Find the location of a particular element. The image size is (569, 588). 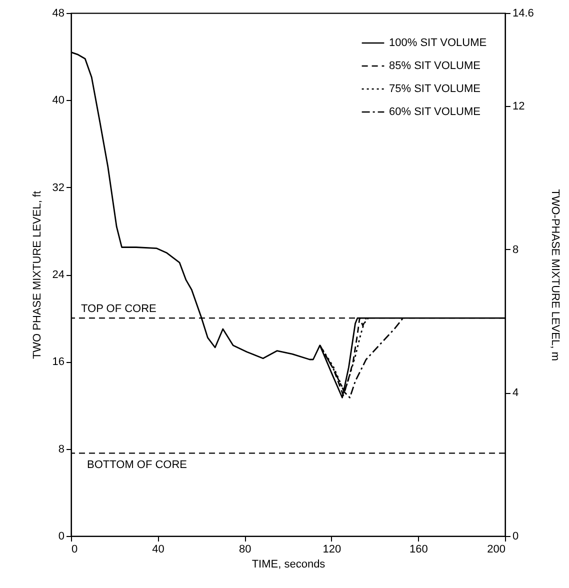

y2-tick-label: 14.6 is located at coordinates (523, 14).